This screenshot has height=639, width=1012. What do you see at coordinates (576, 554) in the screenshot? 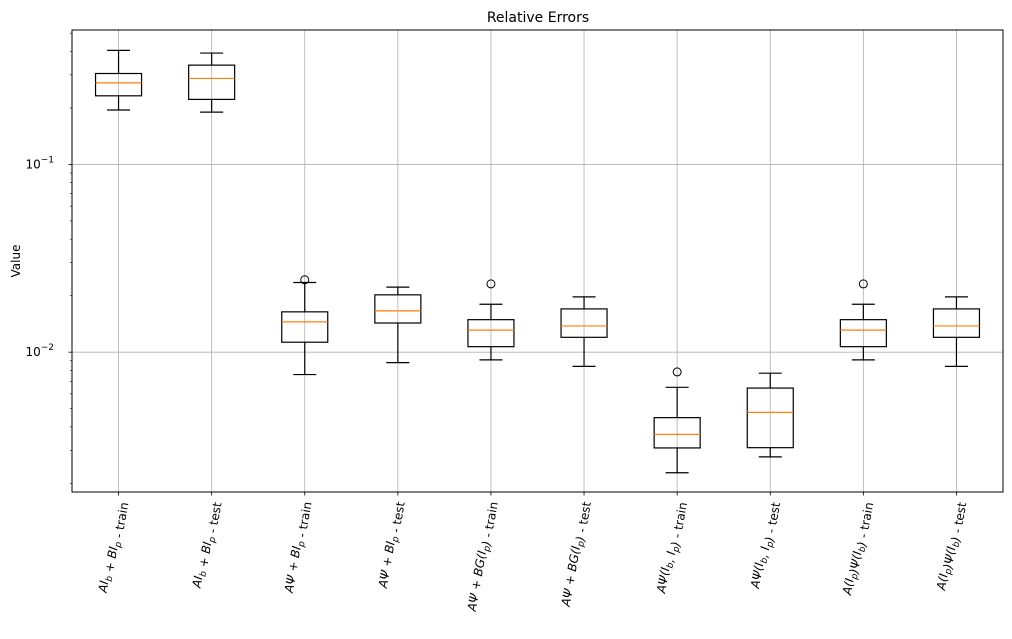
I see `x-tick-label: AΨ + BG(Ip) - test` at bounding box center [576, 554].